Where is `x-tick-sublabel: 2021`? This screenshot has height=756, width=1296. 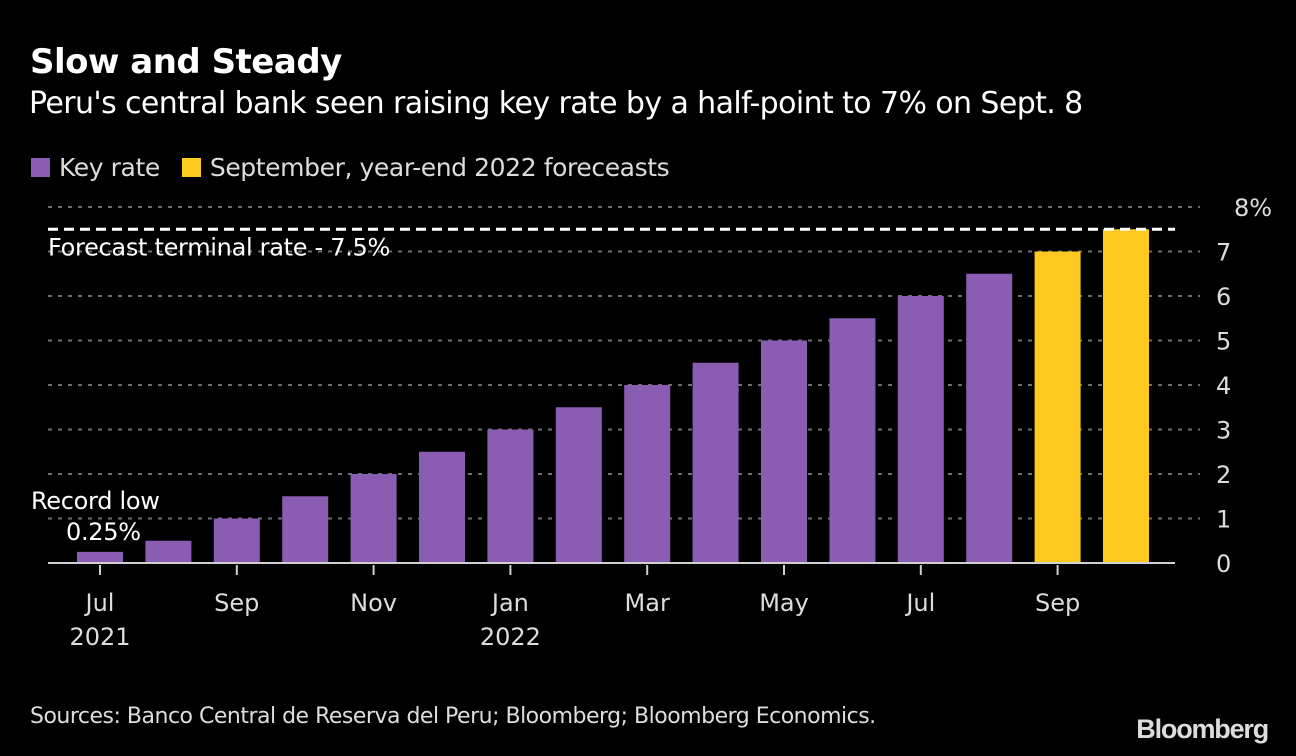
x-tick-sublabel: 2021 is located at coordinates (99, 637).